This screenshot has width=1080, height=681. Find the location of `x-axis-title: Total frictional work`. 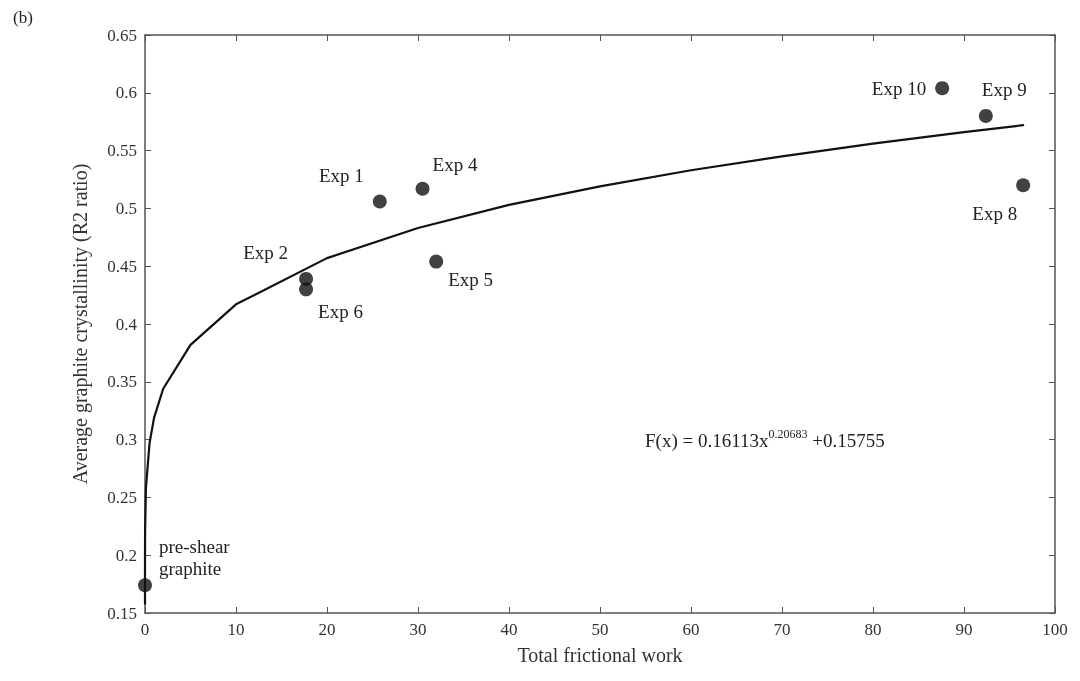

x-axis-title: Total frictional work is located at coordinates (600, 655).